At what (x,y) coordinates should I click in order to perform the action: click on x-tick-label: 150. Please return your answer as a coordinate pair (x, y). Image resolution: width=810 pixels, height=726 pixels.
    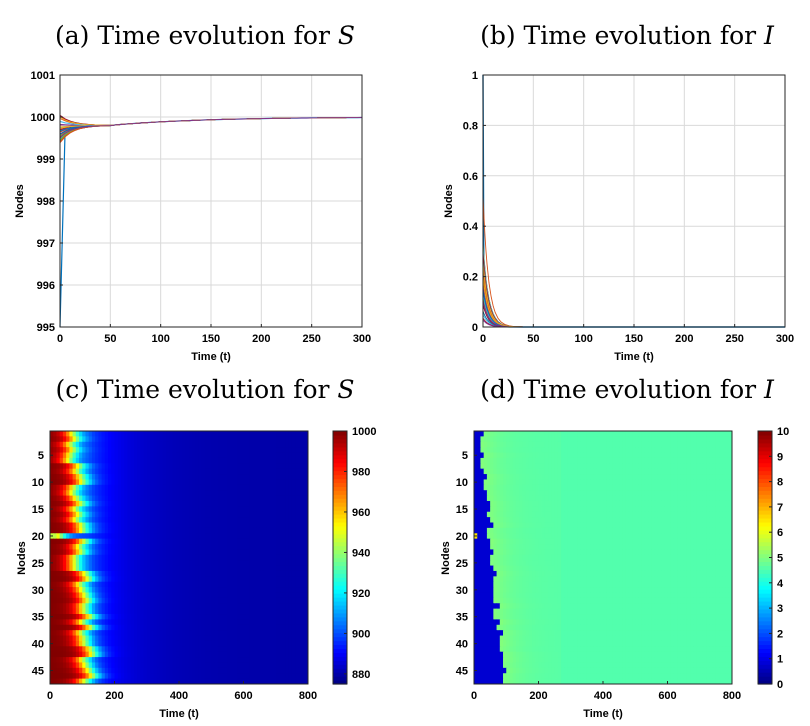
    Looking at the image, I should click on (211, 339).